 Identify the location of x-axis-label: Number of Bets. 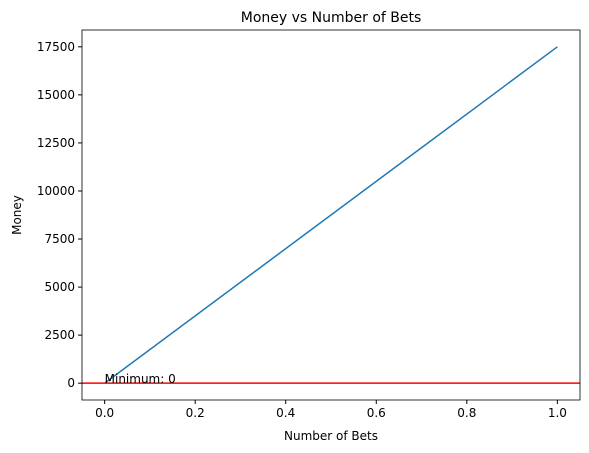
(331, 436).